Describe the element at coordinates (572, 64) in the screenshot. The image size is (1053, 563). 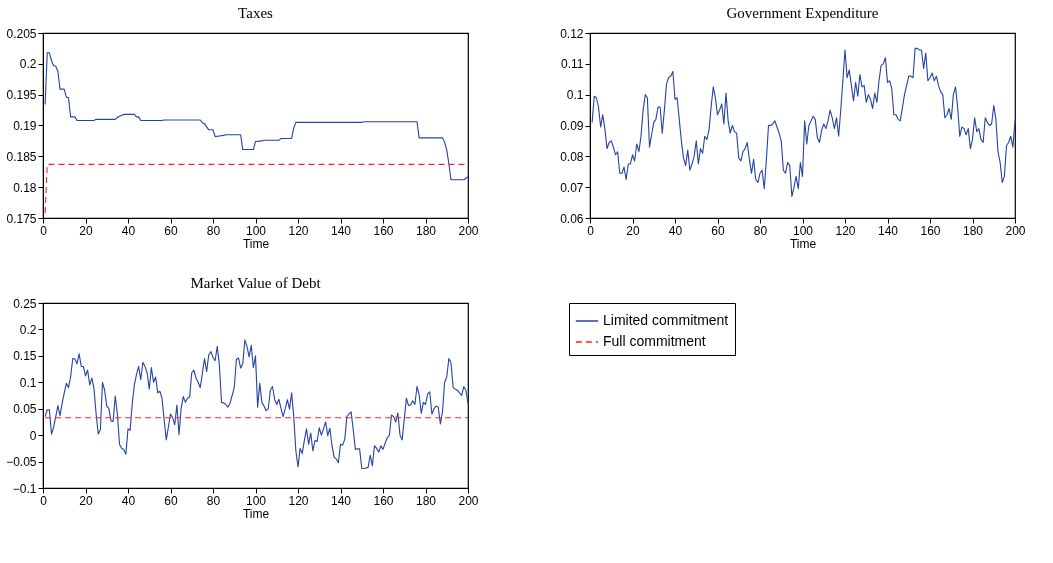
I see `y-tick-label: 0.11` at that location.